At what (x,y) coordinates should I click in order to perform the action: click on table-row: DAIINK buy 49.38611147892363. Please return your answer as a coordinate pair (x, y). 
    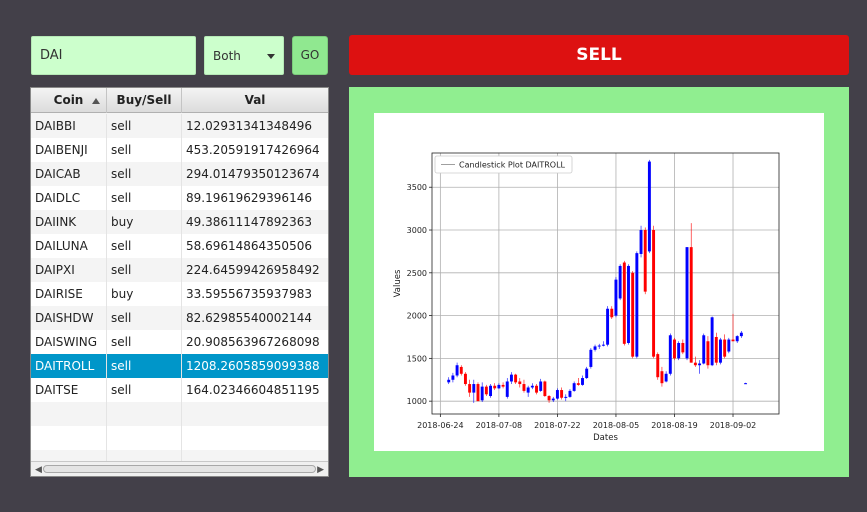
    Looking at the image, I should click on (179, 222).